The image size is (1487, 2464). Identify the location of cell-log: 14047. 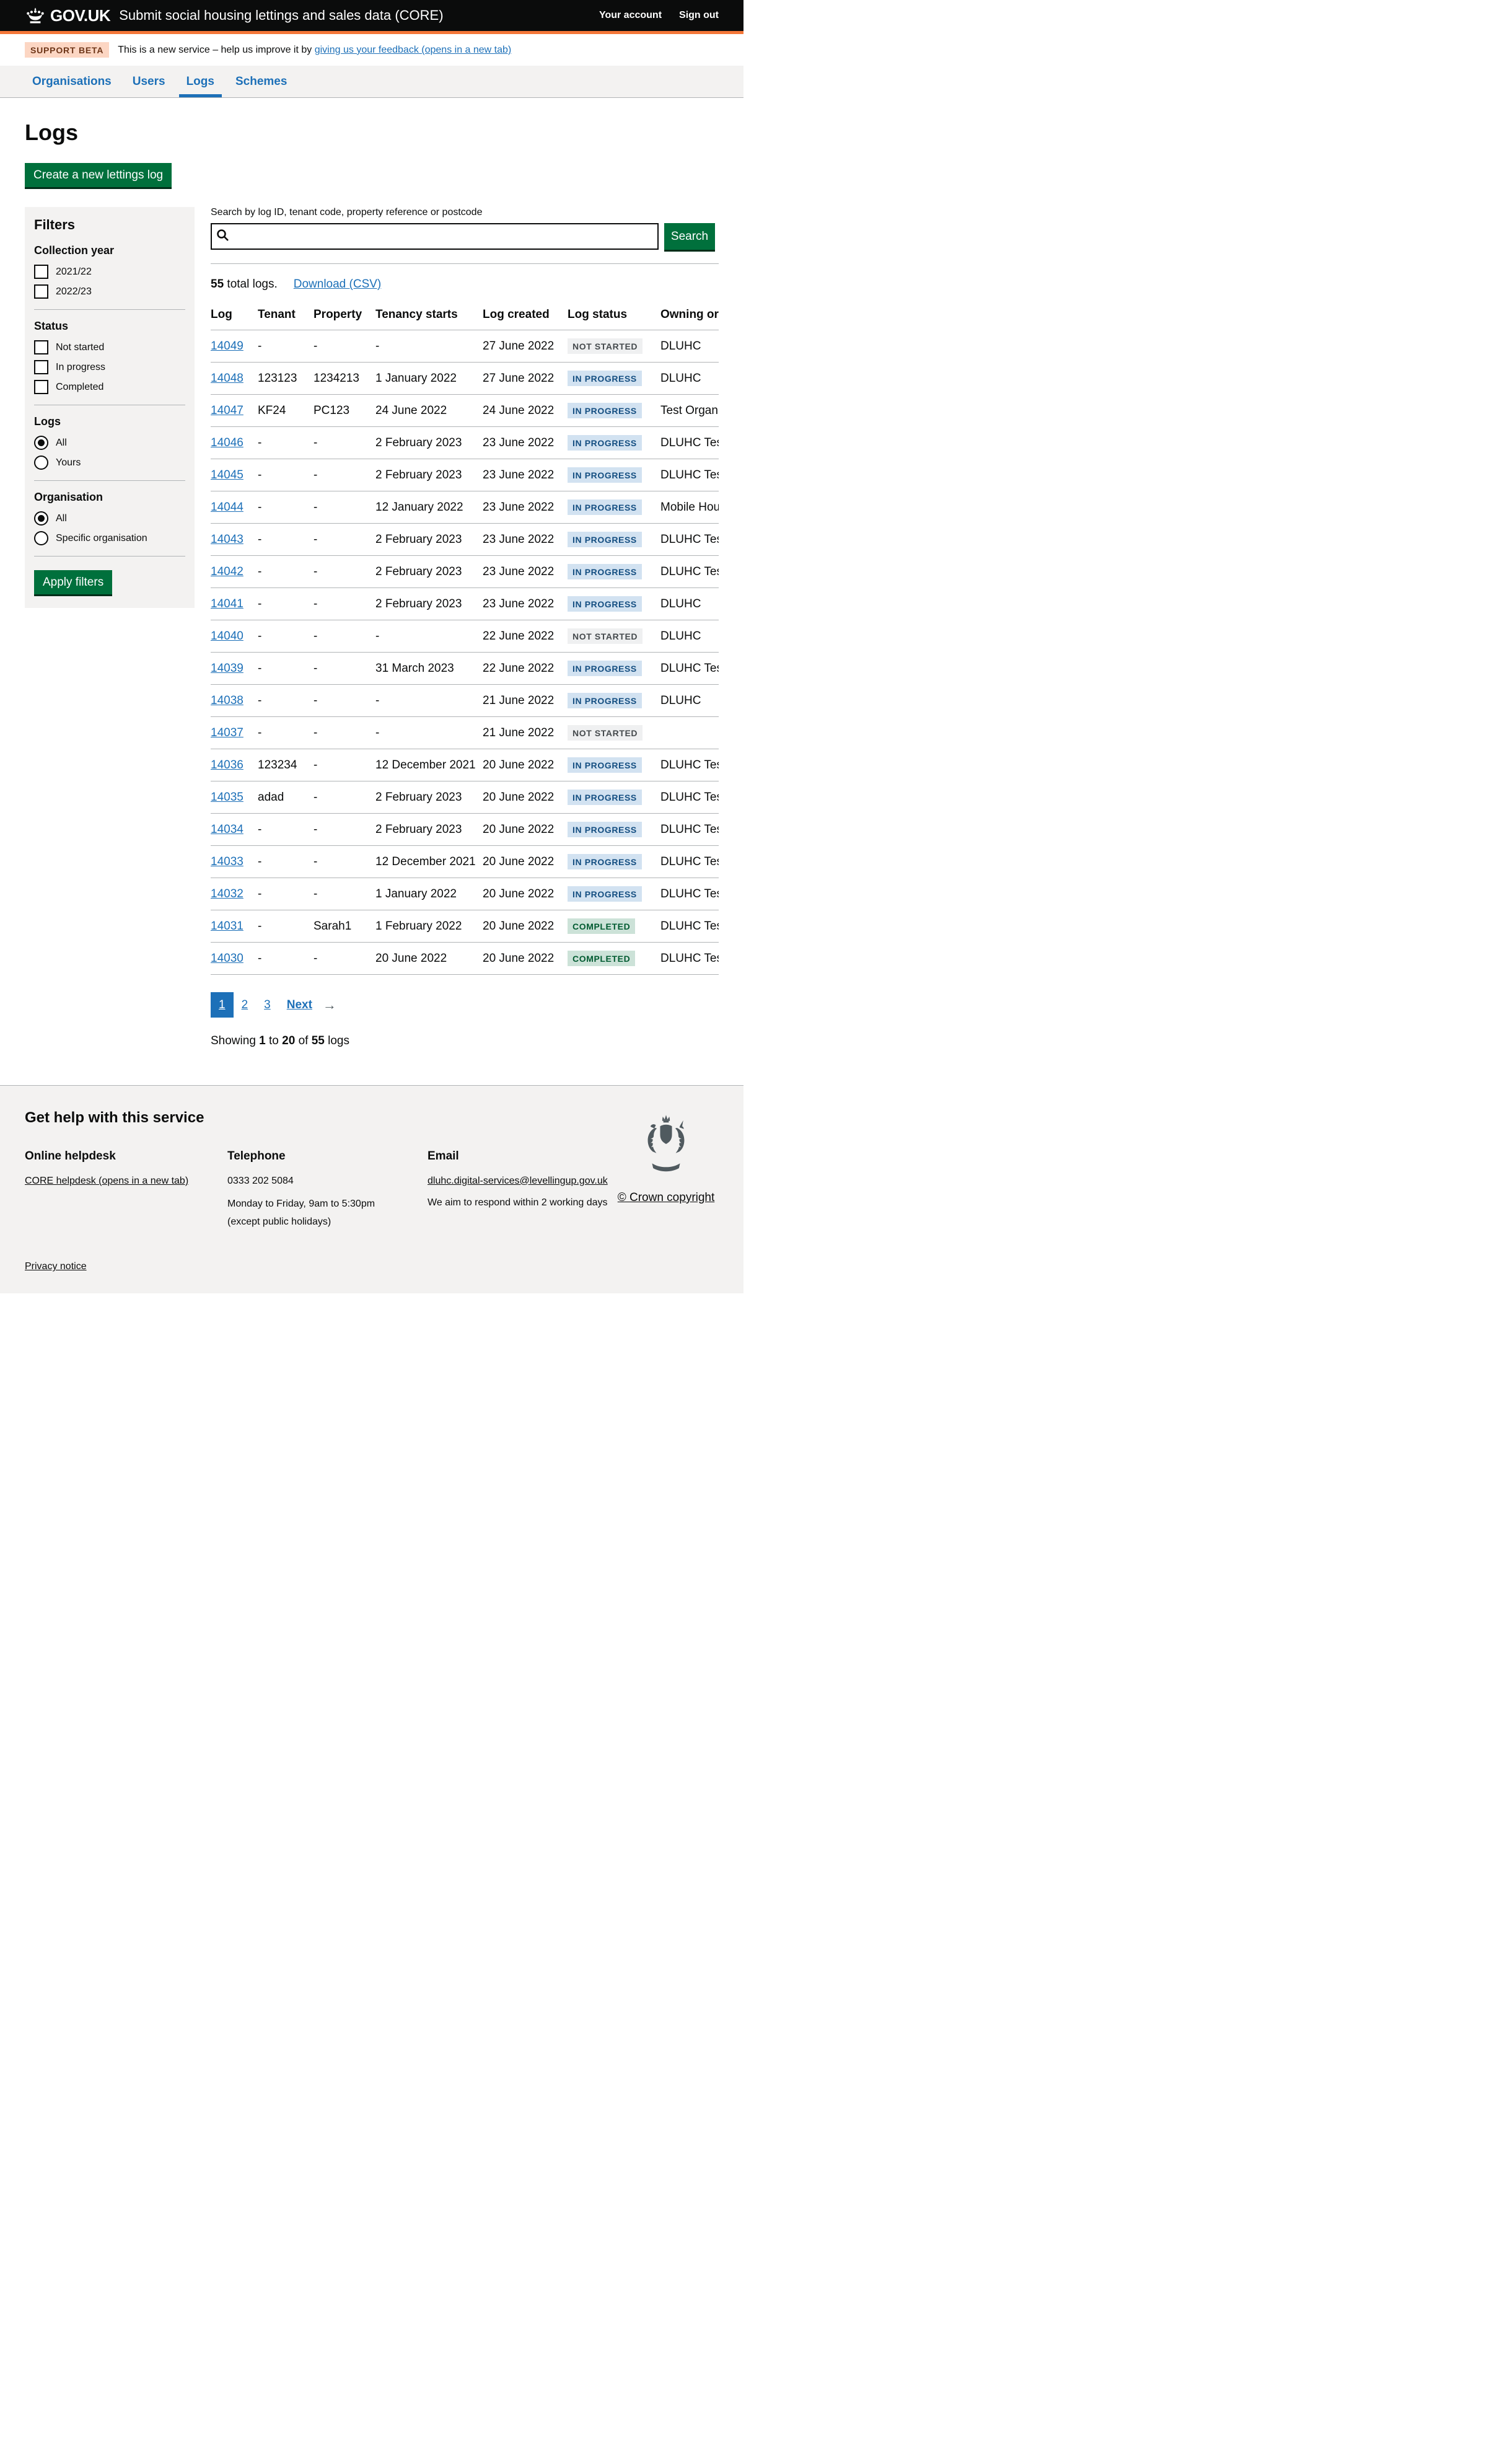
(234, 410).